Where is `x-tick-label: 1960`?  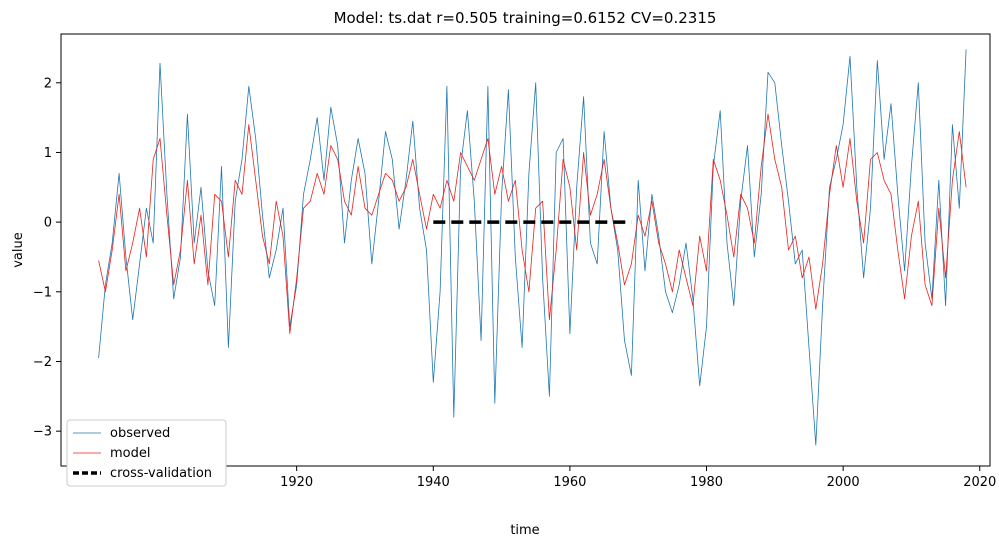
x-tick-label: 1960 is located at coordinates (569, 482).